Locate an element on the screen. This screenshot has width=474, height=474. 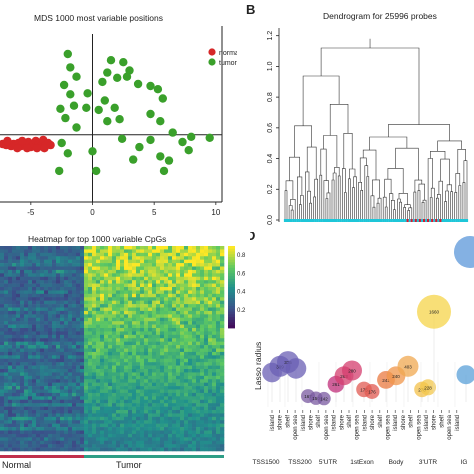
lasso-x-tick-label: shelf is located at coordinates (288, 421).